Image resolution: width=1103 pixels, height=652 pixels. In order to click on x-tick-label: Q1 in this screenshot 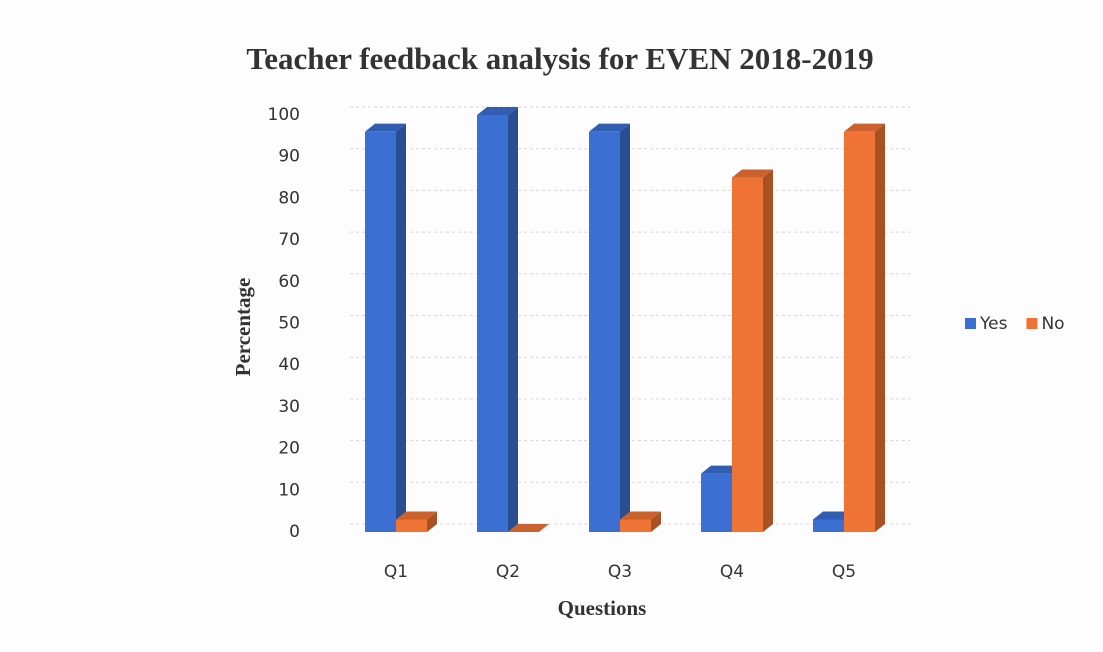, I will do `click(396, 572)`.